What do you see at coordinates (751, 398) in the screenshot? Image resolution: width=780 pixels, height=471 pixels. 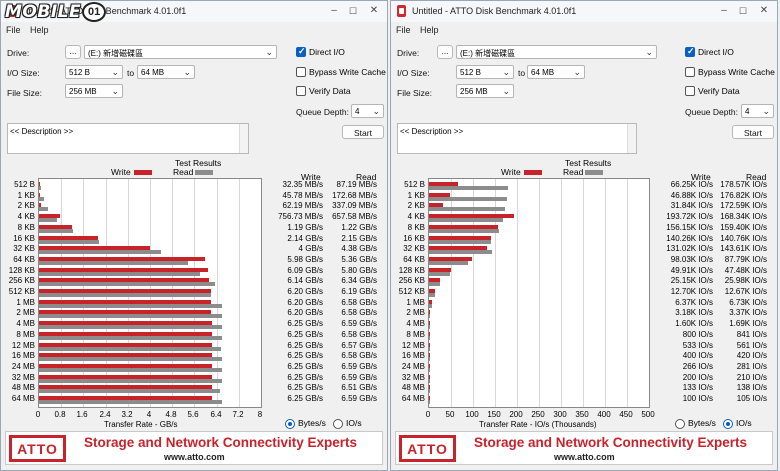 I see `read-value: 105 IO/s` at bounding box center [751, 398].